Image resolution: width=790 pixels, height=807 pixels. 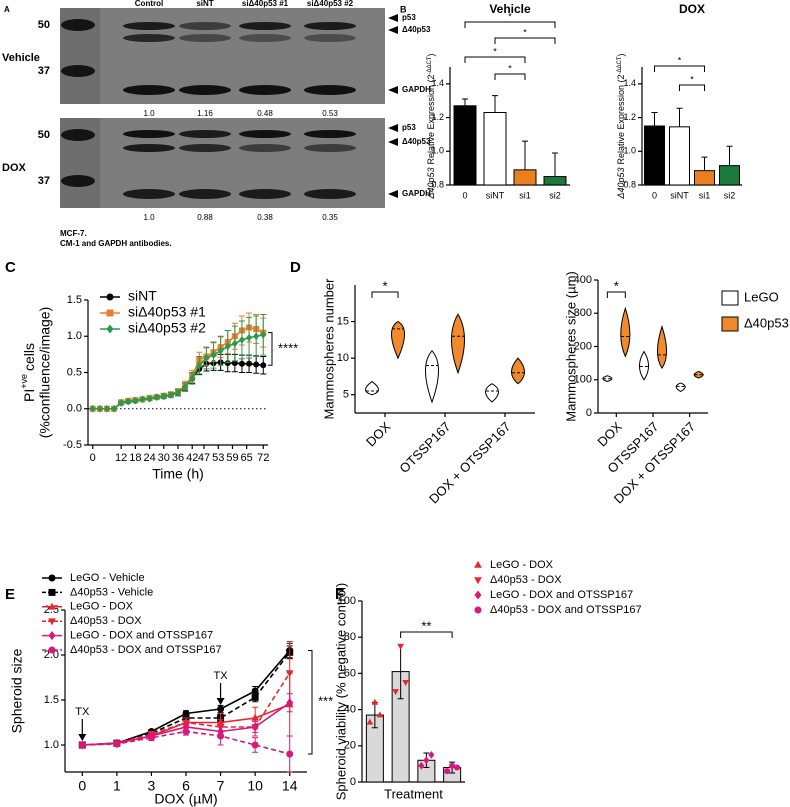 What do you see at coordinates (93, 458) in the screenshot?
I see `x-tick-label: 0` at bounding box center [93, 458].